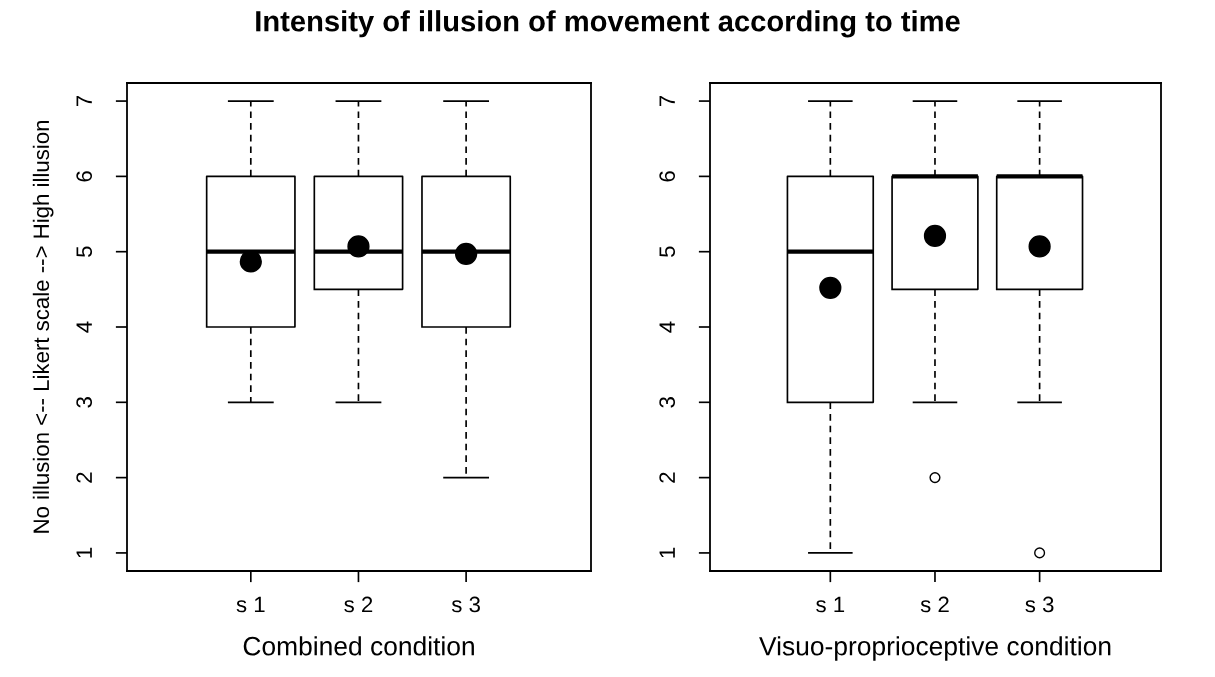 The width and height of the screenshot is (1215, 677). I want to click on chart-title: Intensity of illusion of movement according to time, so click(608, 24).